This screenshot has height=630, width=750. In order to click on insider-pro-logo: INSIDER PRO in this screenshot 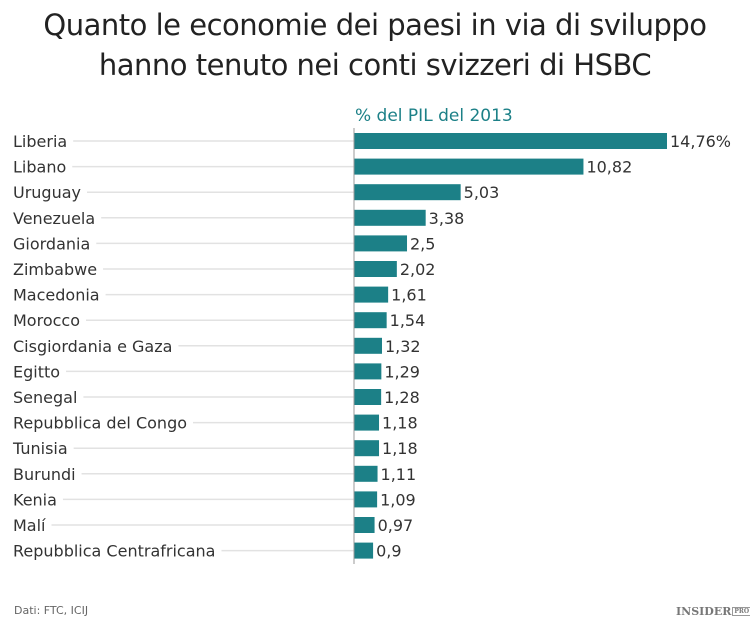, I will do `click(713, 611)`.